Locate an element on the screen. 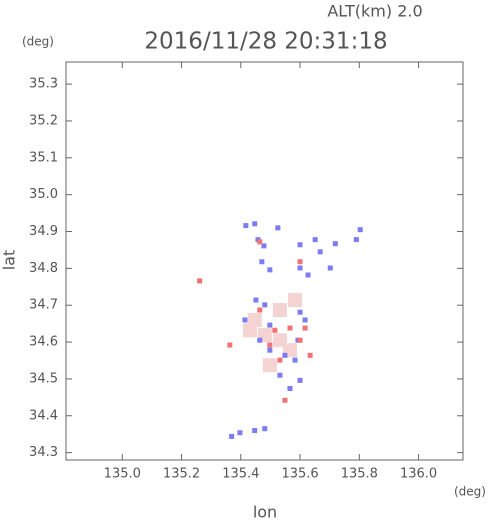  altitude-label: ALT(km) 2.0 is located at coordinates (374, 11).